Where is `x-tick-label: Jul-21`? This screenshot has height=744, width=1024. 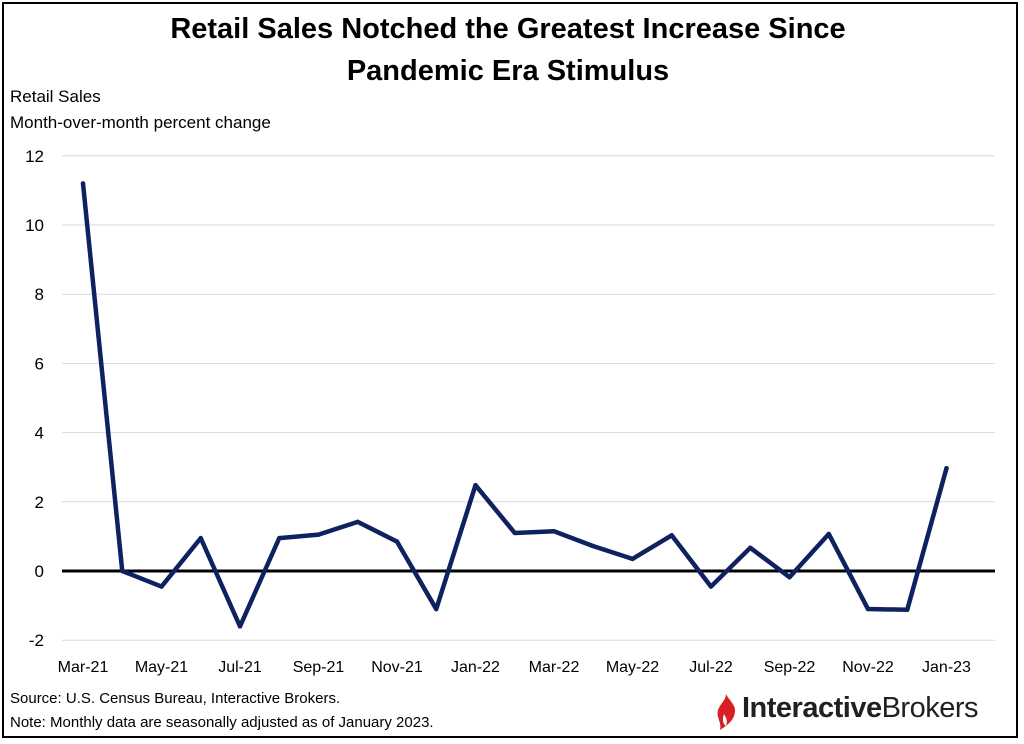
x-tick-label: Jul-21 is located at coordinates (240, 667).